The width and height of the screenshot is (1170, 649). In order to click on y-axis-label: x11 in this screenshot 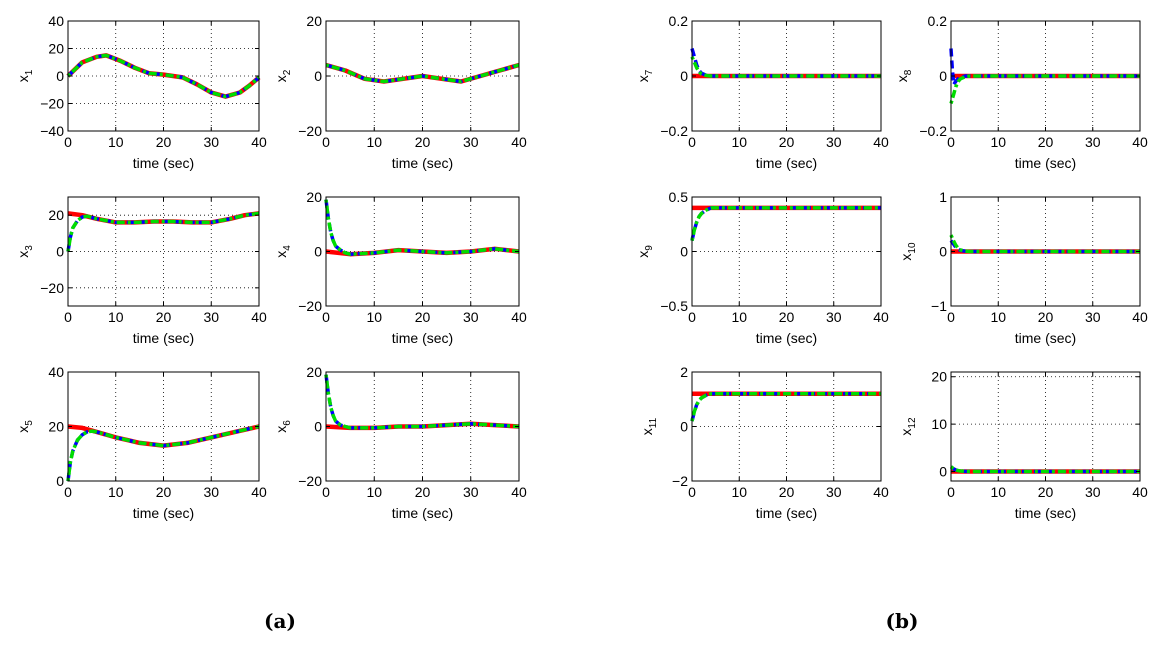, I will do `click(649, 426)`.